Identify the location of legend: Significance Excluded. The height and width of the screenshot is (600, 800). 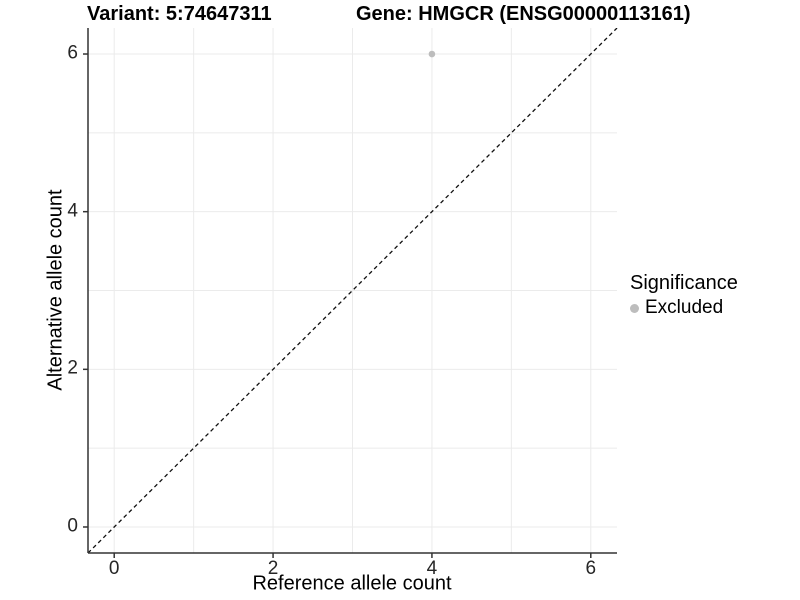
(684, 295).